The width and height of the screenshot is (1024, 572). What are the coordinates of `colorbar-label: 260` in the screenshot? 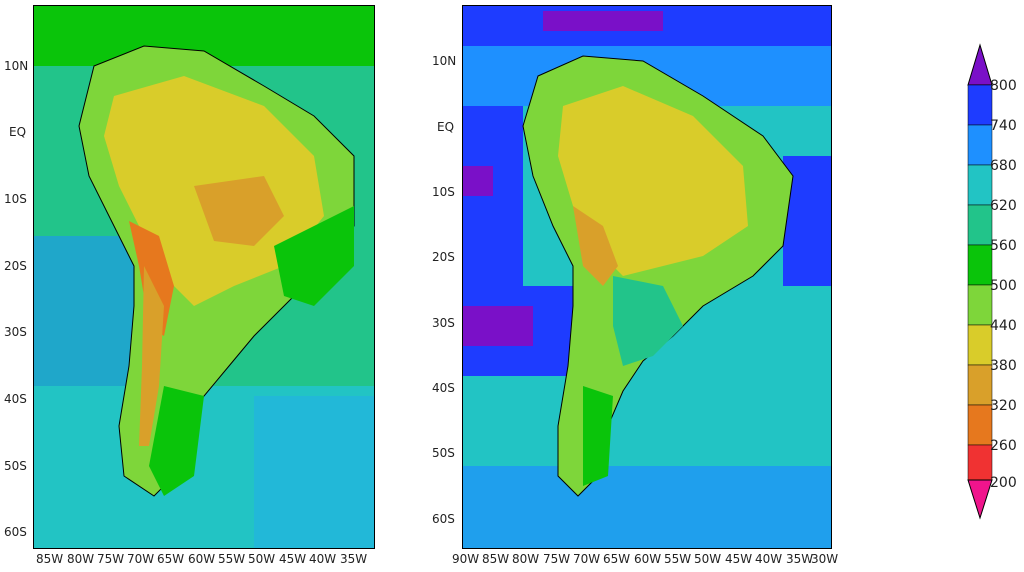 It's located at (1003, 446).